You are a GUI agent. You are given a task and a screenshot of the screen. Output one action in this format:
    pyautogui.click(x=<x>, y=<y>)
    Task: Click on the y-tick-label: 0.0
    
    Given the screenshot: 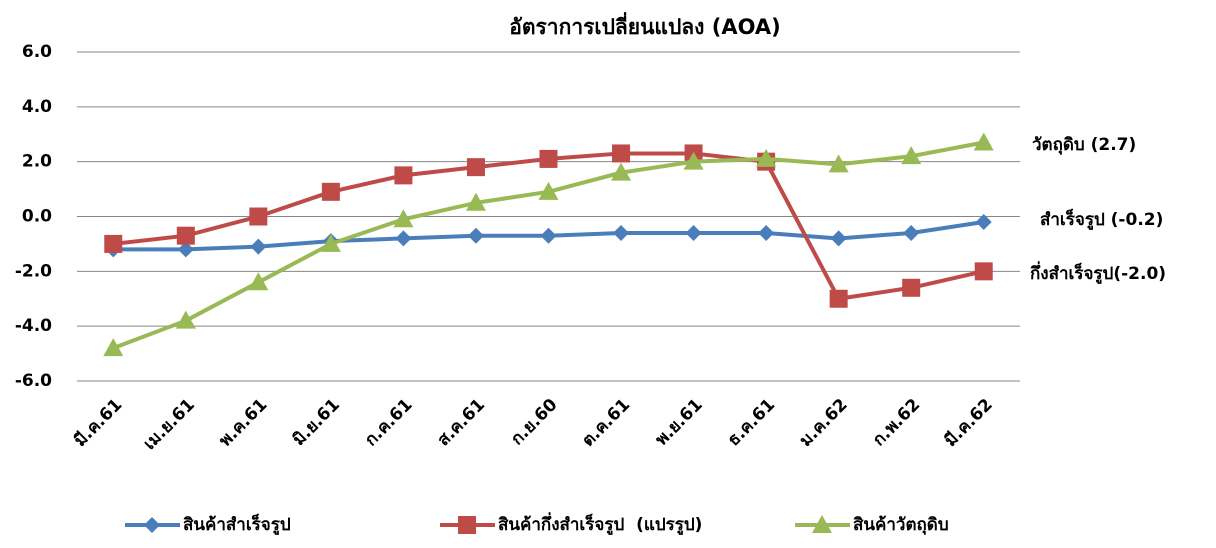 What is the action you would take?
    pyautogui.click(x=37, y=217)
    